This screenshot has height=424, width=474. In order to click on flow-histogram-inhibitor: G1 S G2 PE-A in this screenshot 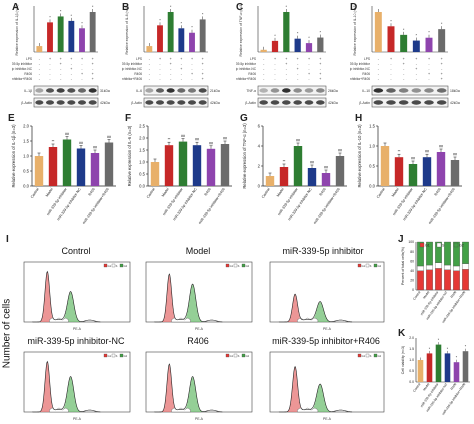, I will do `click(327, 296)`.